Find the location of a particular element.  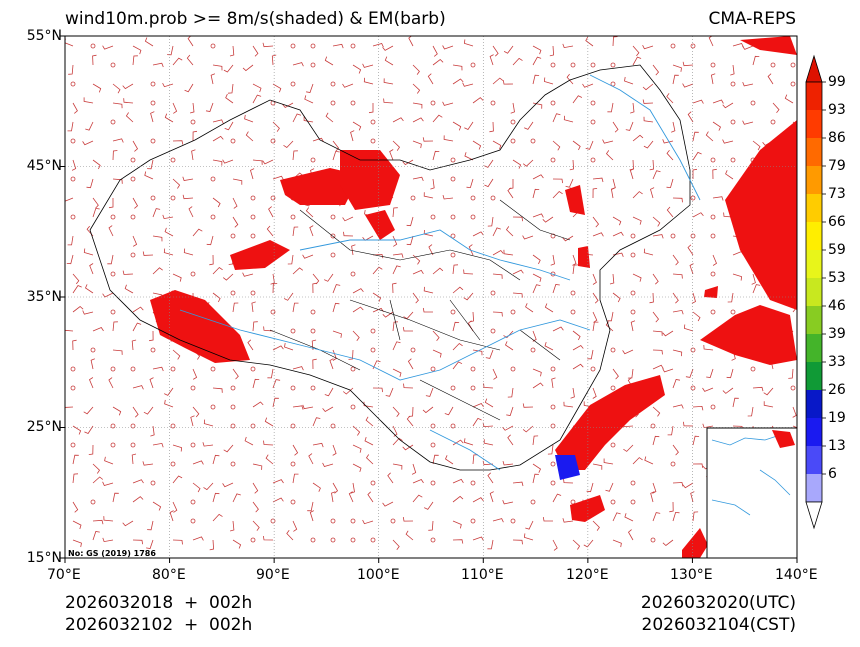

prob-region-tibet is located at coordinates (200, 326).